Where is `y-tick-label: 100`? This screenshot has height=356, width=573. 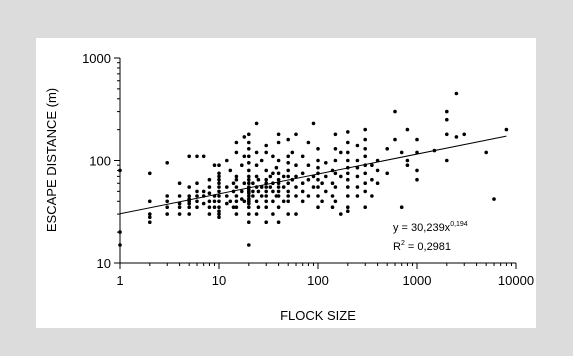 y-tick-label: 100 is located at coordinates (100, 161).